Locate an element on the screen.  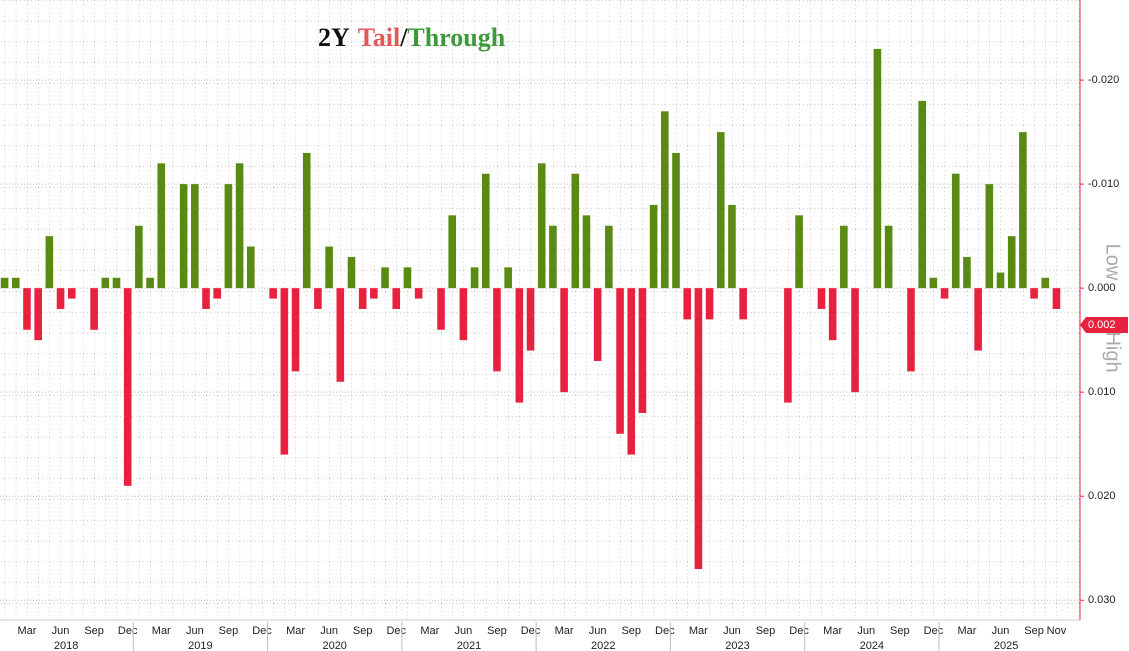
year-label: 2022 is located at coordinates (603, 645).